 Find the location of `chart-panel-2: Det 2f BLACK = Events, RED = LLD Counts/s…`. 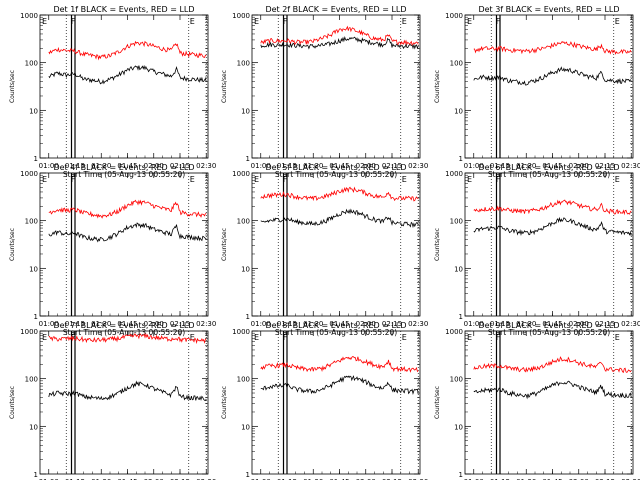

chart-panel-2: Det 2f BLACK = Events, RED = LLD Counts/s… is located at coordinates (324, 92).